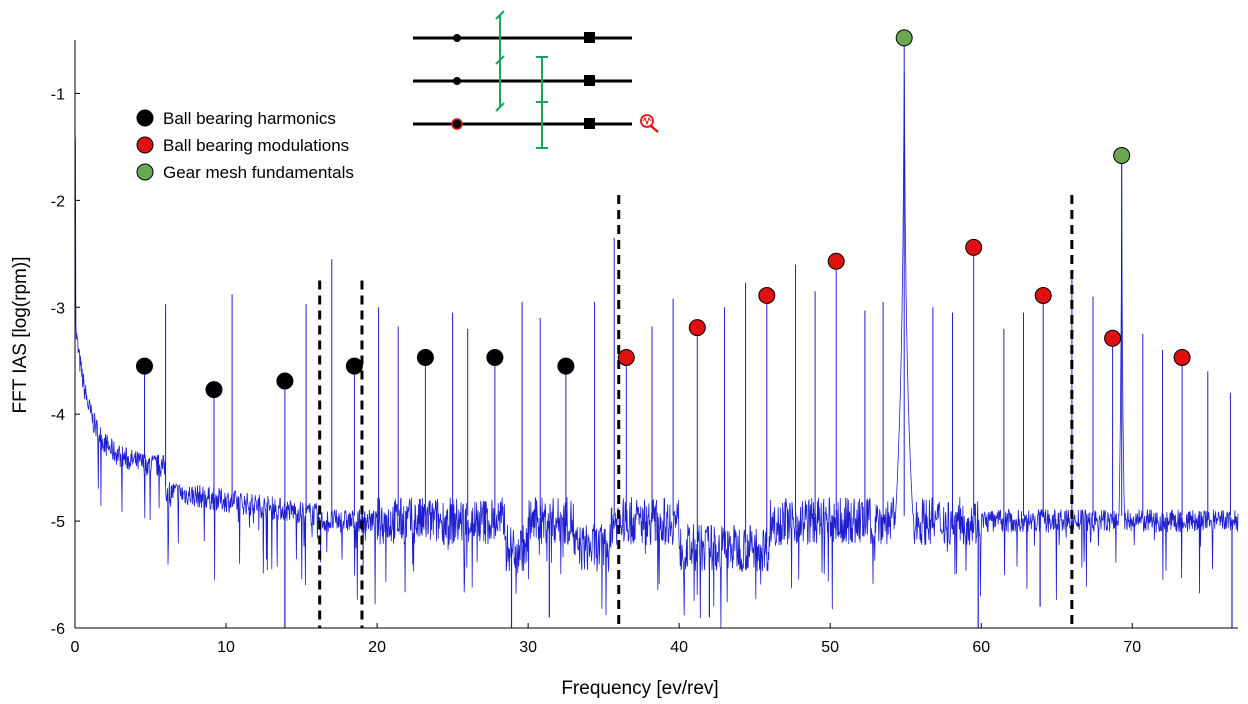 This screenshot has width=1248, height=704. I want to click on y-tick-label-4: -2, so click(58, 201).